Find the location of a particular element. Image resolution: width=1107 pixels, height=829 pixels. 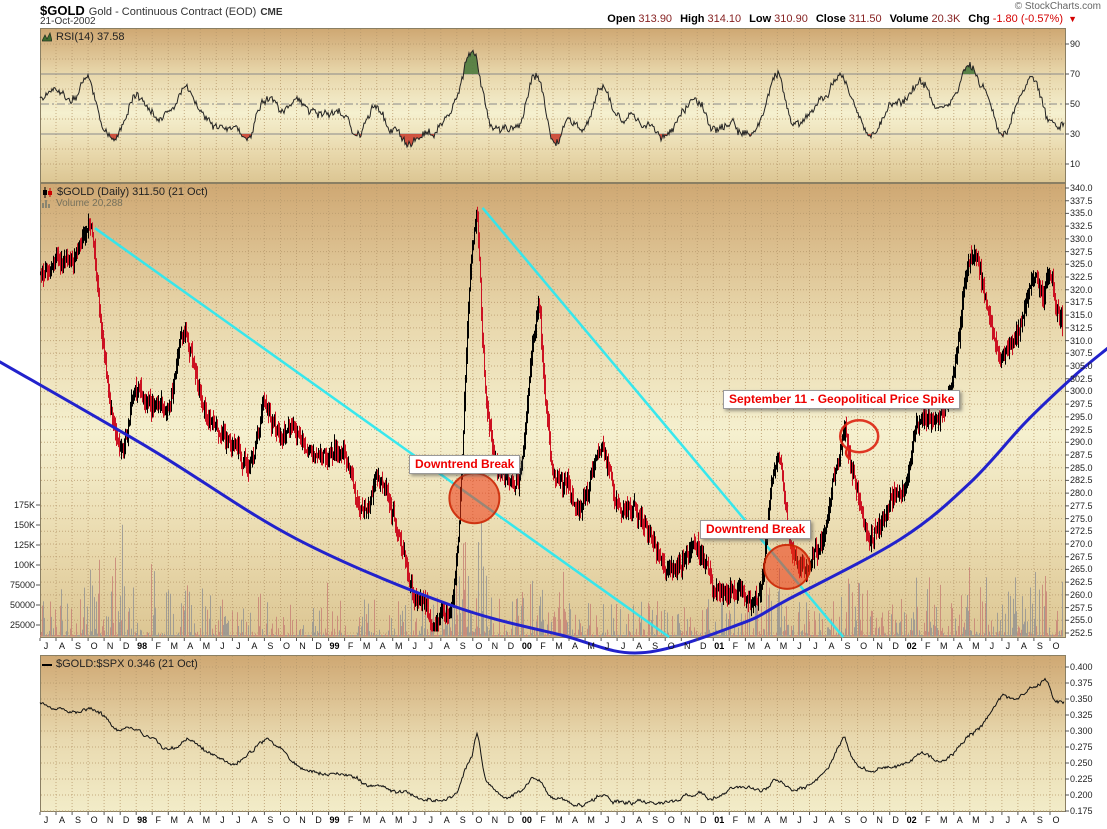

quote-close-value: 311.50 is located at coordinates (865, 19).